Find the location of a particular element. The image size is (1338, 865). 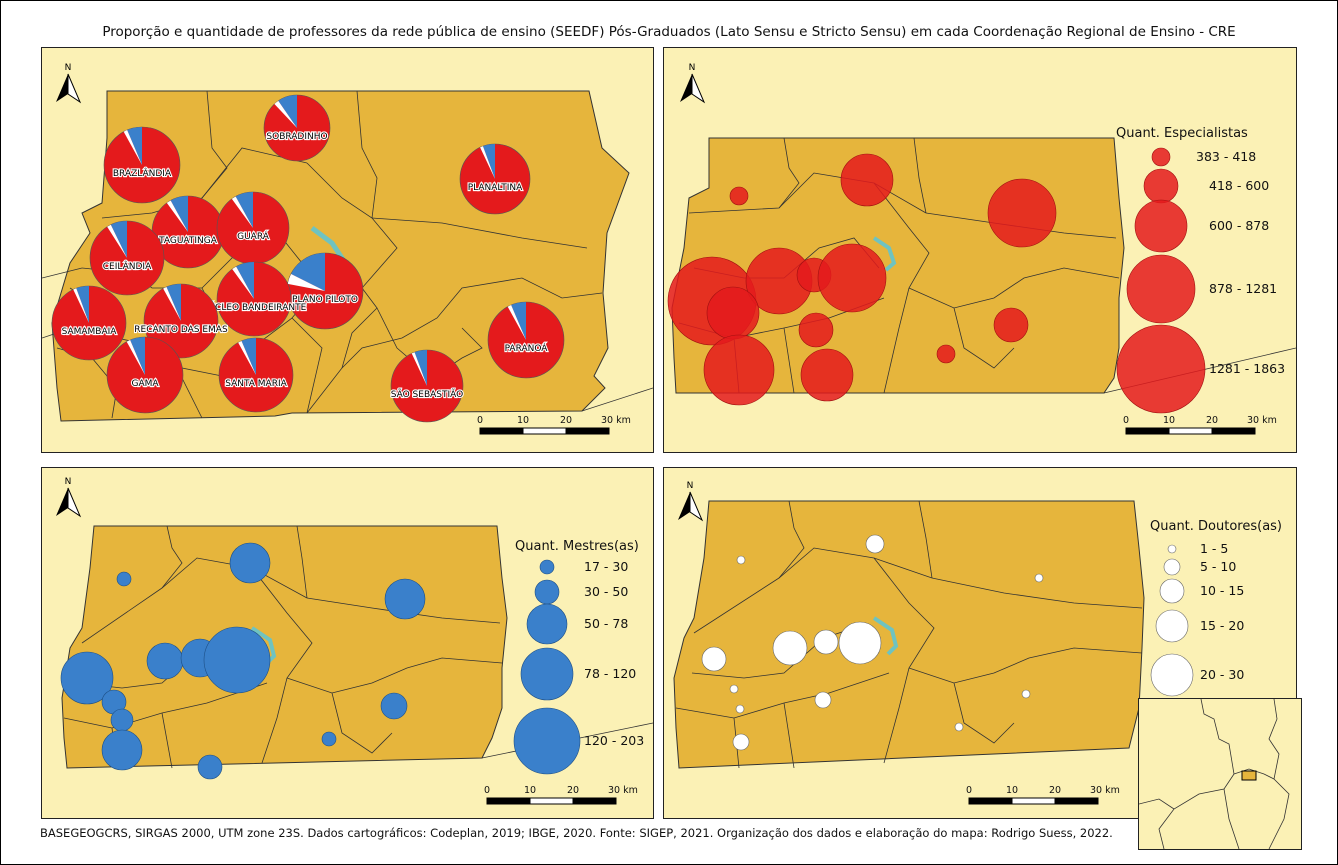

cre-label: GUARÁ is located at coordinates (253, 236).